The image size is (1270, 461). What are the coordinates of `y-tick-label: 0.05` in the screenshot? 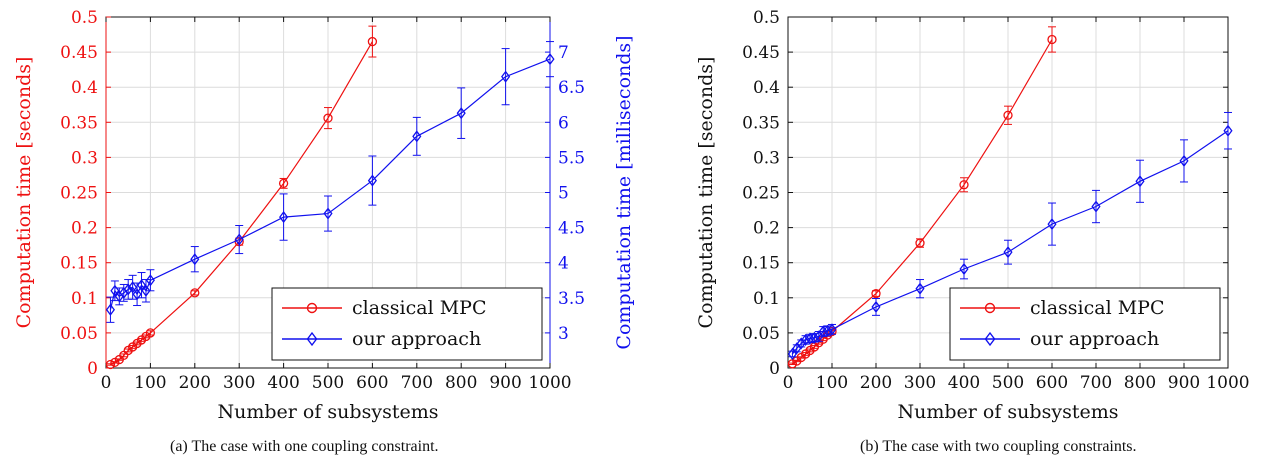 It's located at (761, 334).